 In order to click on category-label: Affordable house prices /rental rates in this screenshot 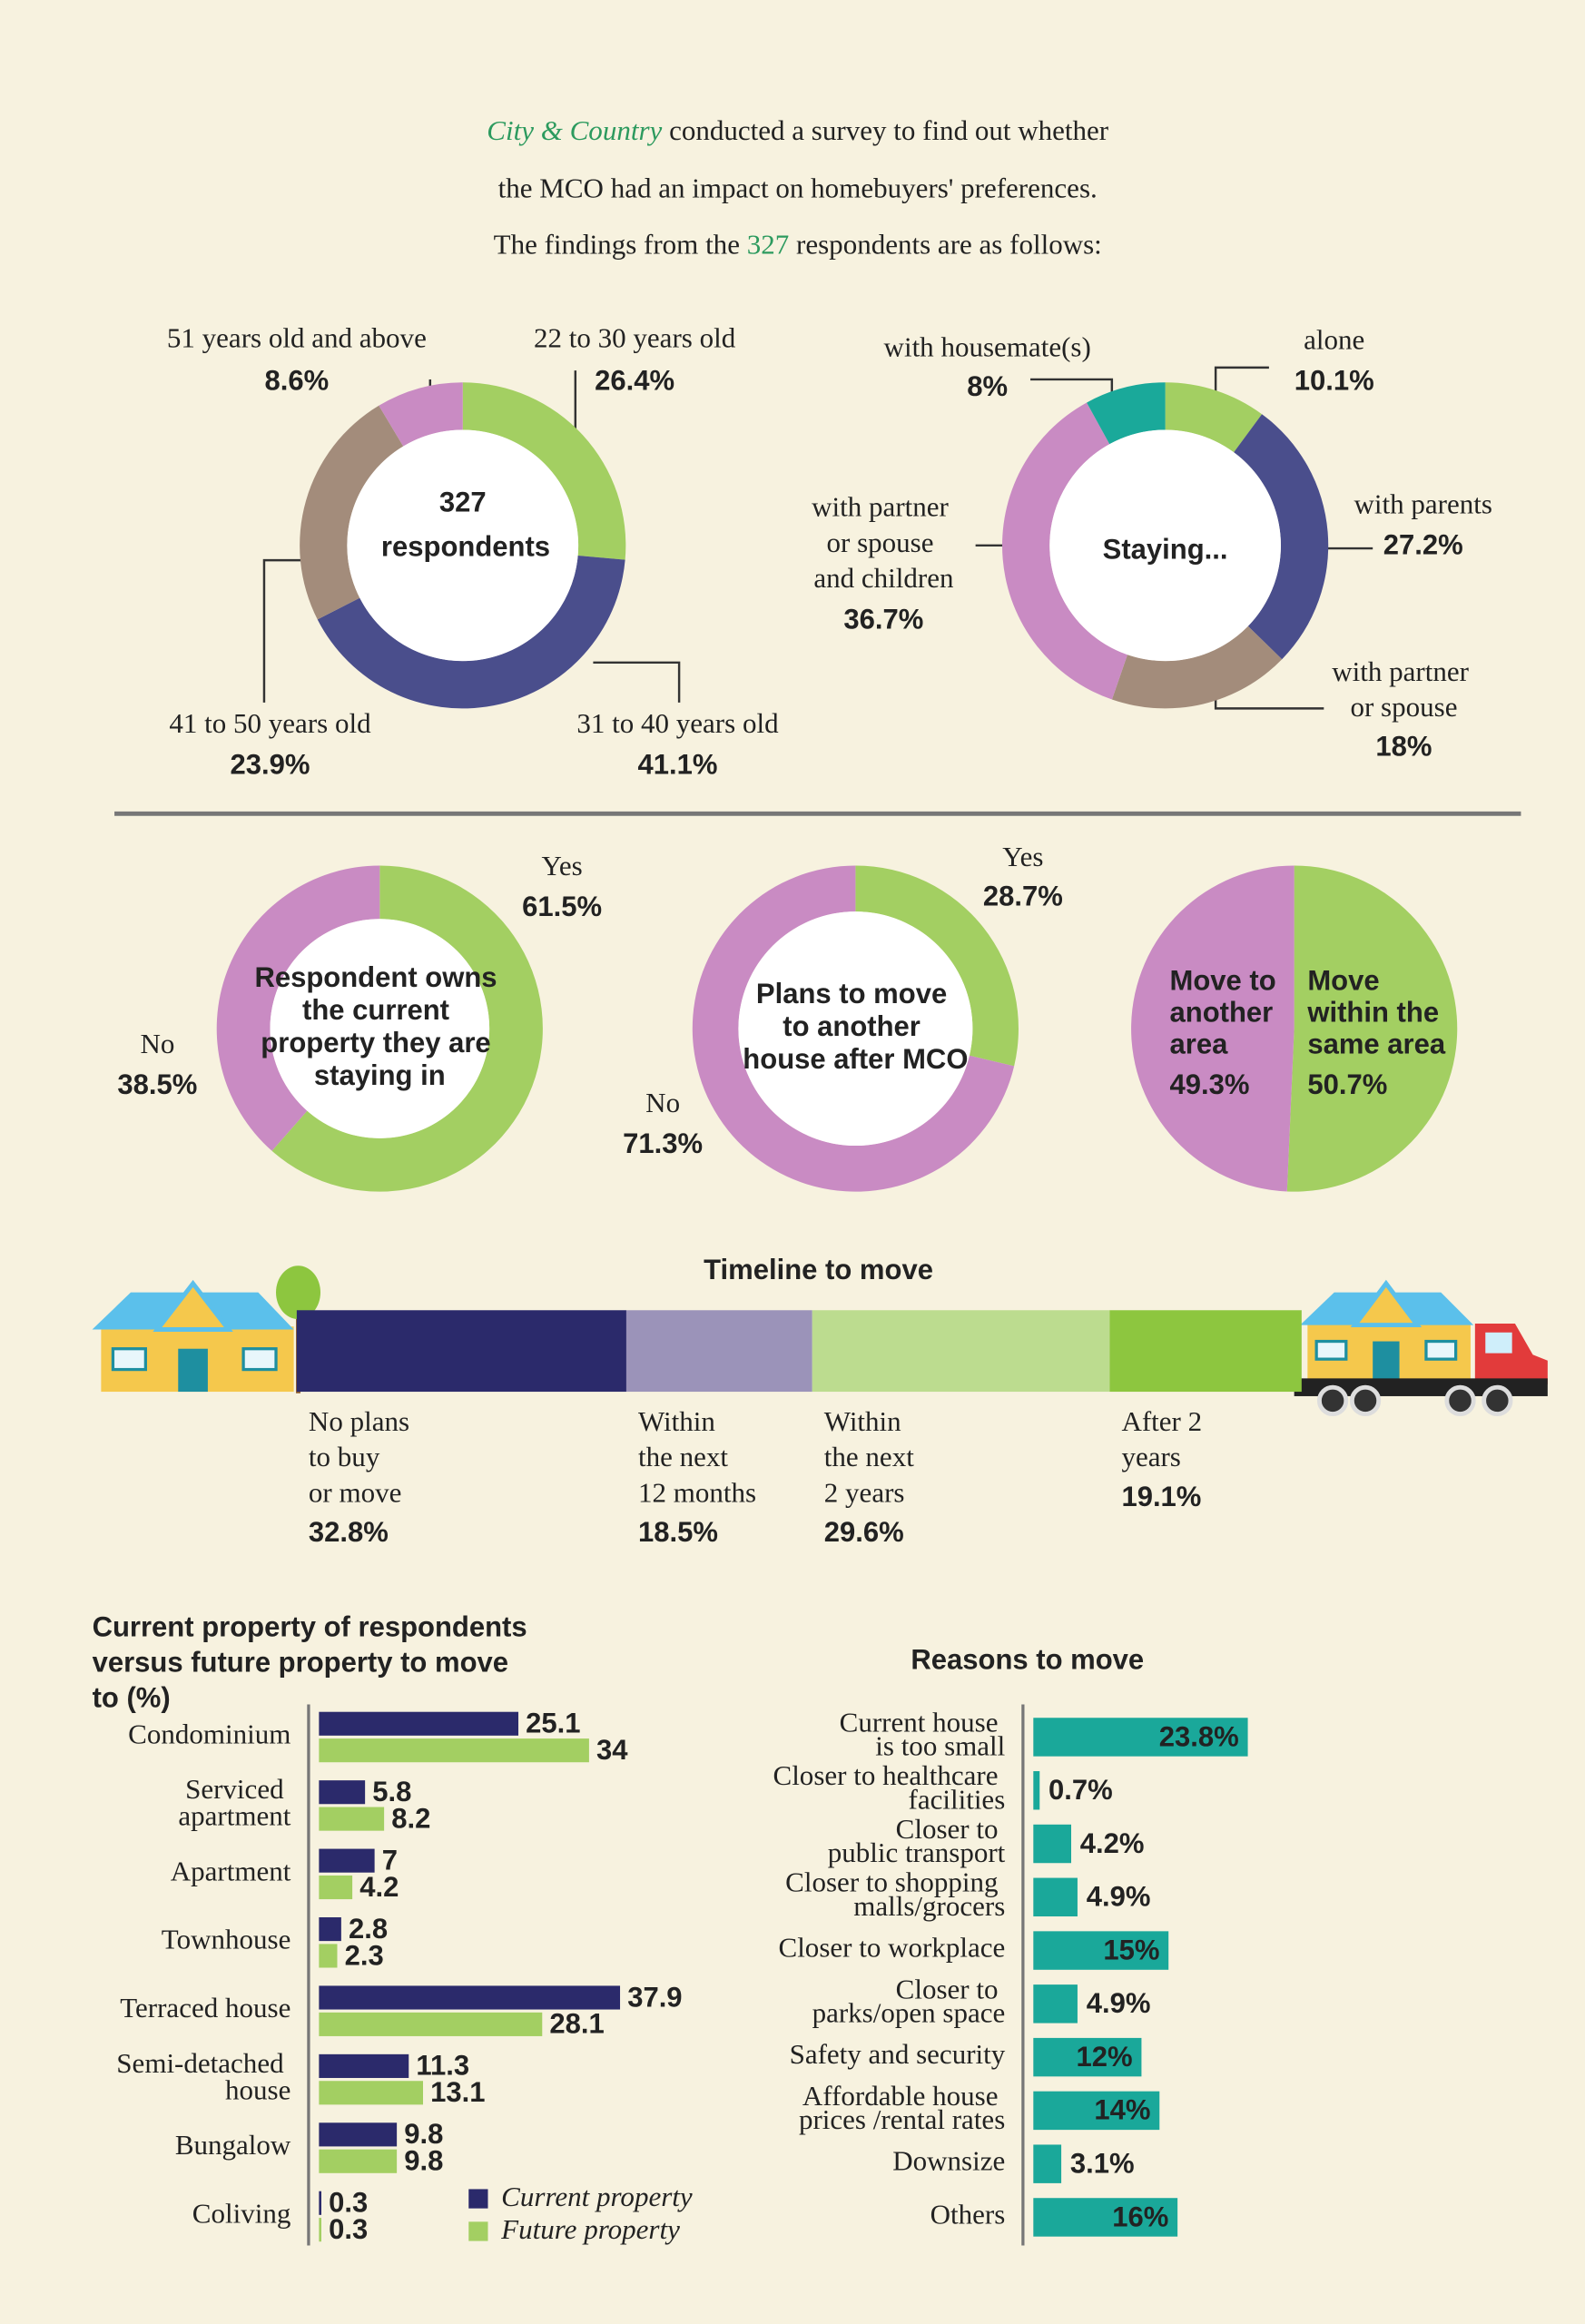, I will do `click(902, 2107)`.